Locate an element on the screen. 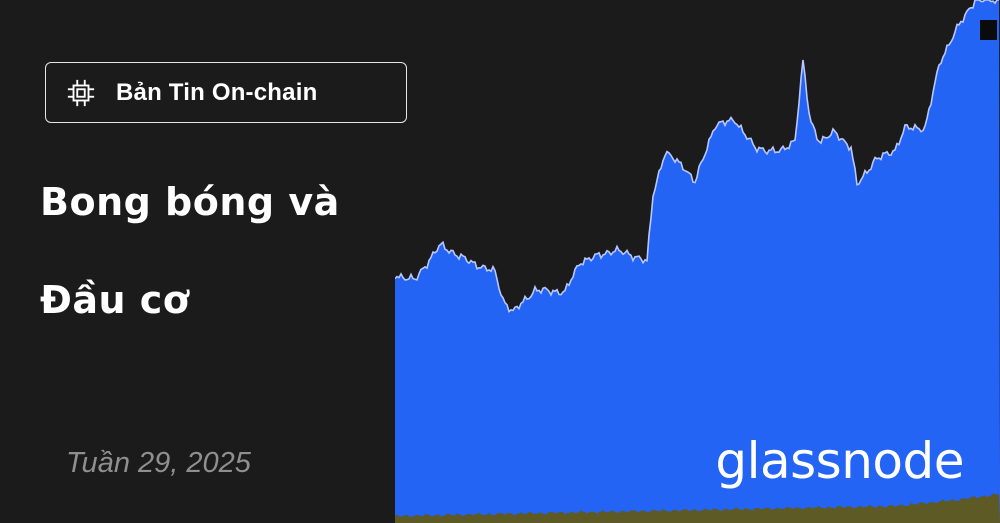 This screenshot has height=523, width=1000. glassnode-logo: glassnode is located at coordinates (839, 461).